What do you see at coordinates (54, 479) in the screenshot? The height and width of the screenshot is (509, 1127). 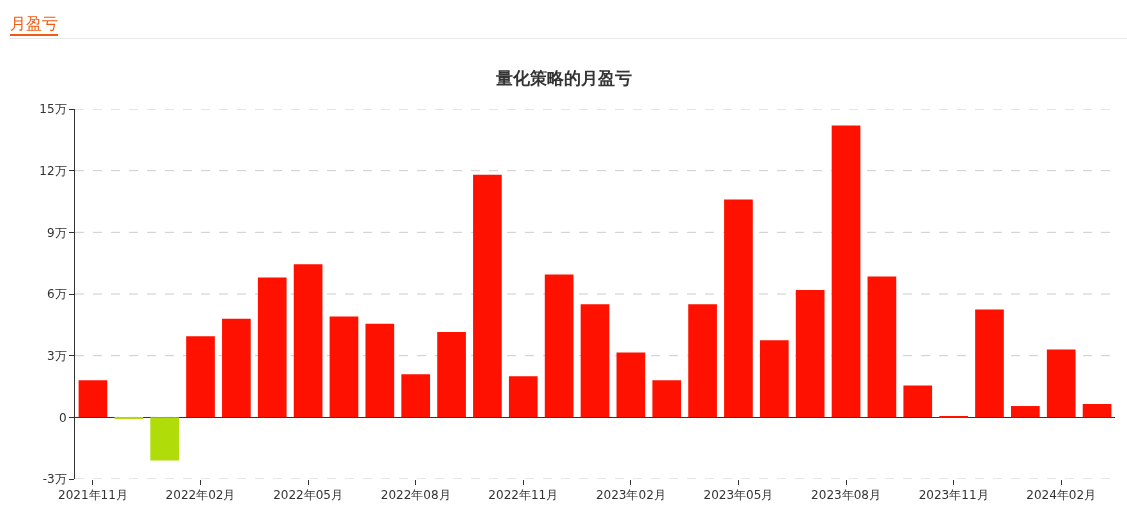 I see `y-tick-label: -3万` at bounding box center [54, 479].